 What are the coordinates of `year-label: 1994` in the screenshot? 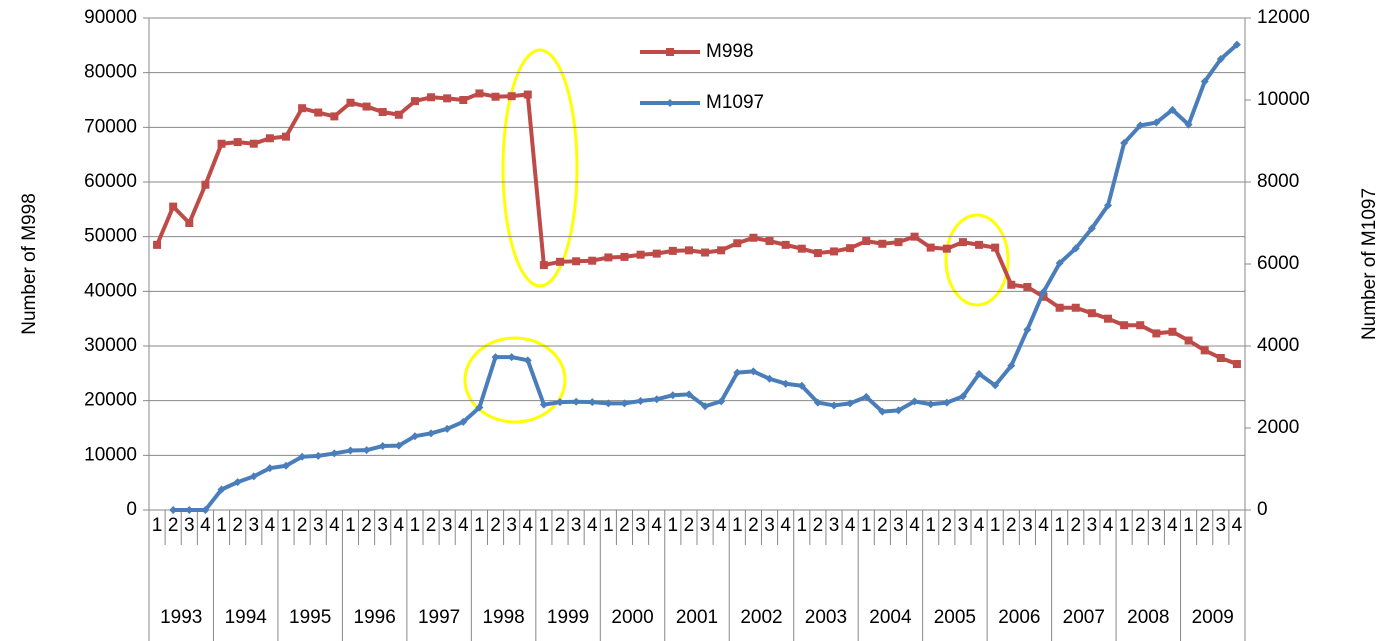 It's located at (246, 617).